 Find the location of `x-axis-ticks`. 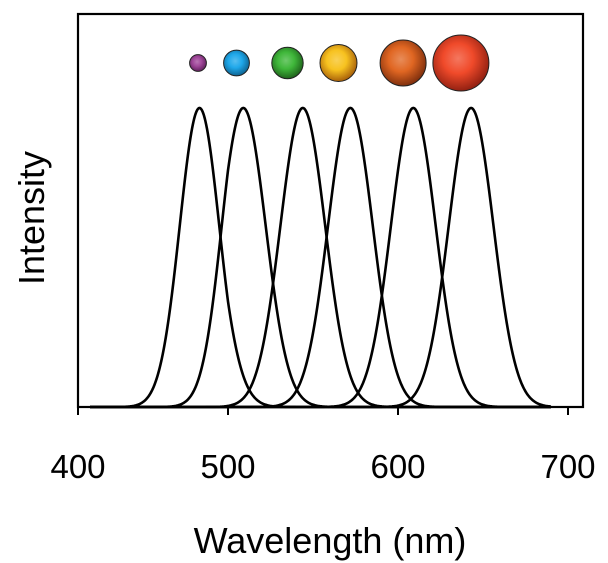

x-axis-ticks is located at coordinates (323, 411).